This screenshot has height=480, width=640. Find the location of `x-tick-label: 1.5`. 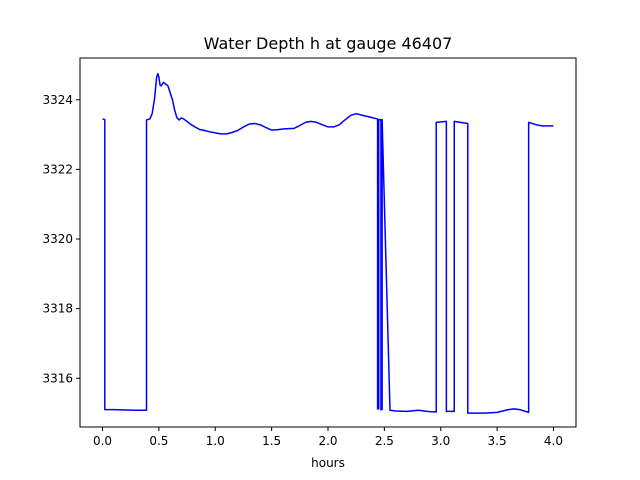

x-tick-label: 1.5 is located at coordinates (271, 441).